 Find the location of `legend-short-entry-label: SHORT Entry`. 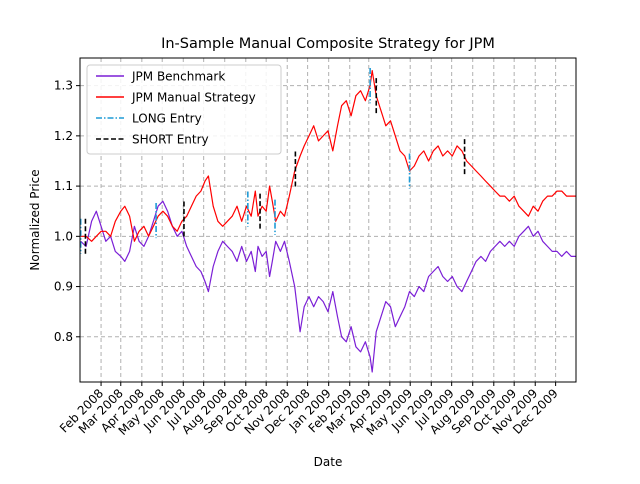

legend-short-entry-label: SHORT Entry is located at coordinates (170, 140).